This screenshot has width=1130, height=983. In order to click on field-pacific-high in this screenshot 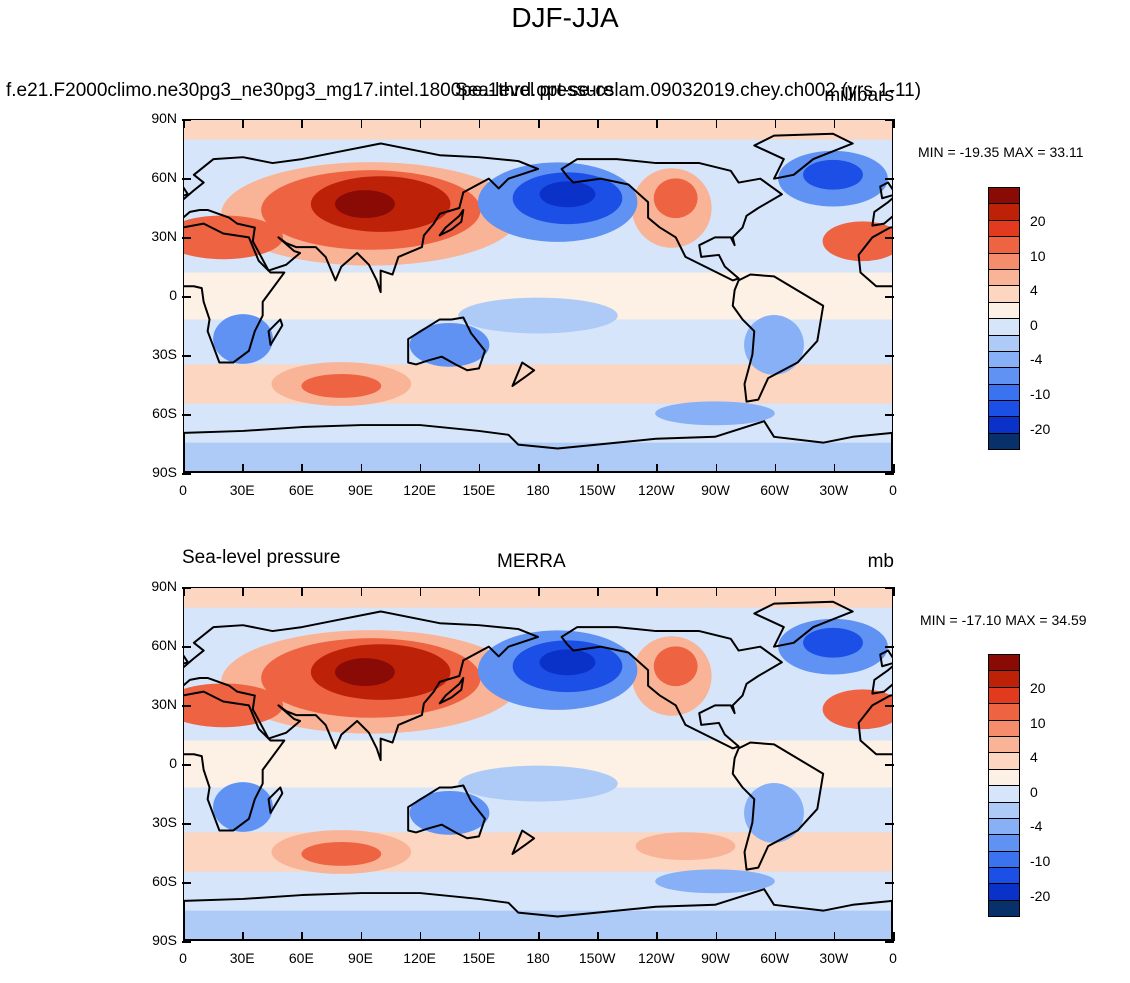, I will do `click(685, 378)`.